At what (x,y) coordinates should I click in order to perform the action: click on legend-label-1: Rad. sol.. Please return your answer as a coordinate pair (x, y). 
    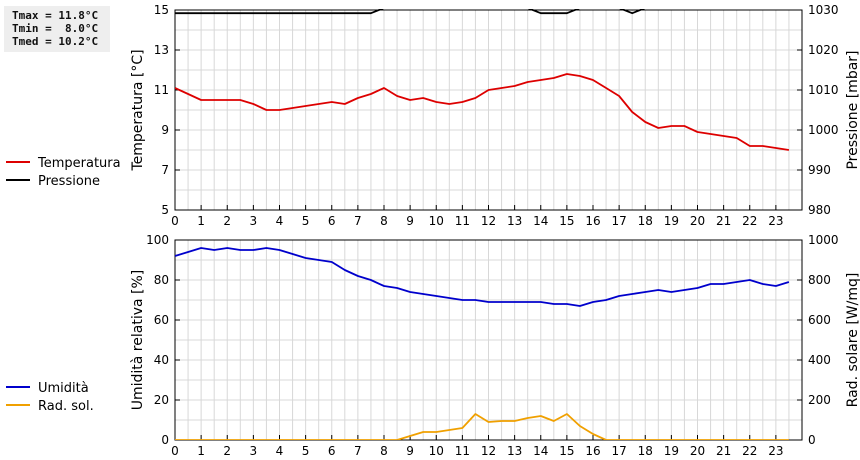
    Looking at the image, I should click on (66, 406).